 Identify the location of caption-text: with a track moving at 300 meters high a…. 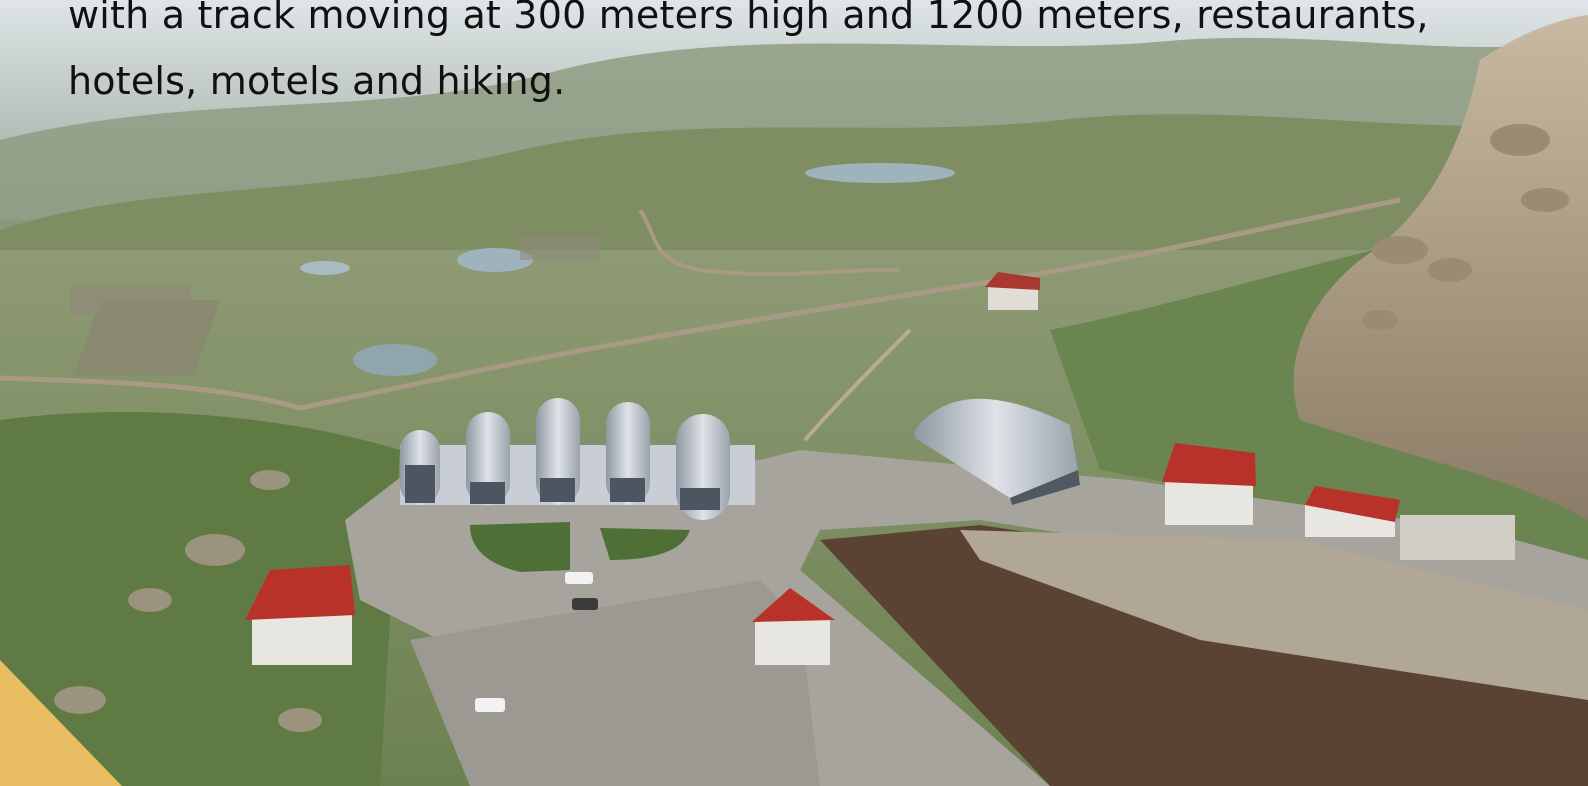
(793, 57).